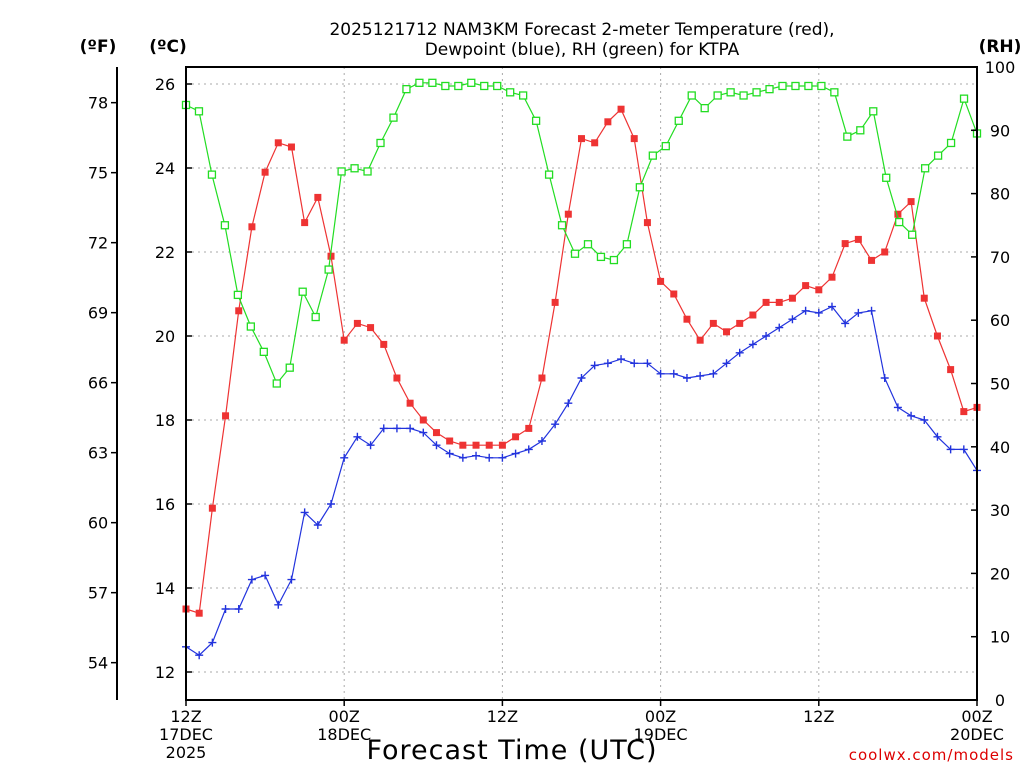  Describe the element at coordinates (98, 47) in the screenshot. I see `fahrenheit-unit-label: (ºF)` at that location.